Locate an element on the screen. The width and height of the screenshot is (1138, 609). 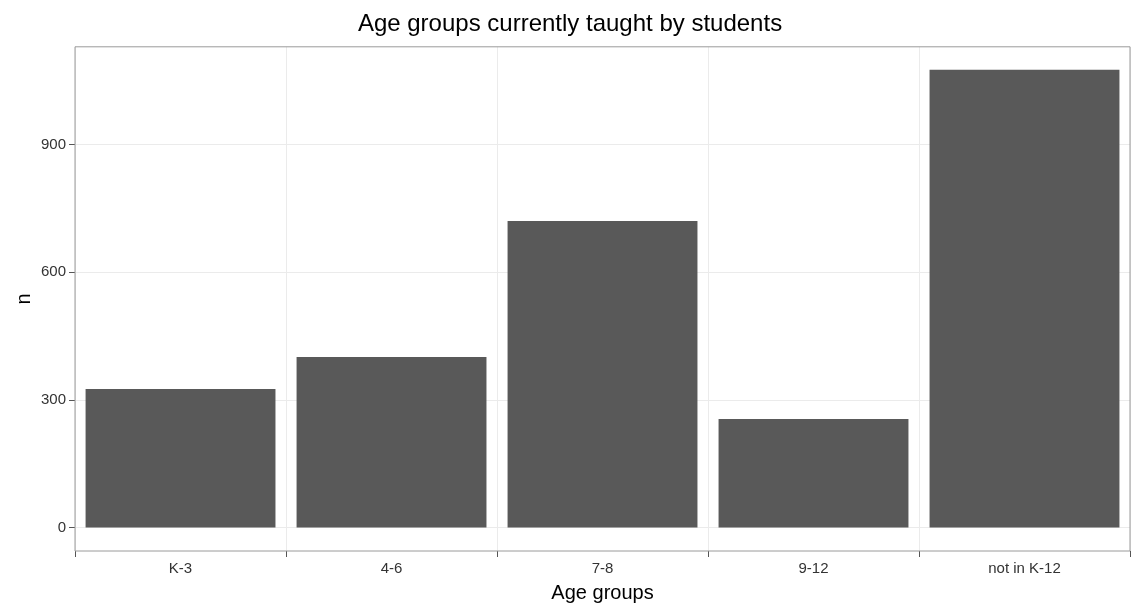
x-axis-title: Age groups is located at coordinates (602, 591).